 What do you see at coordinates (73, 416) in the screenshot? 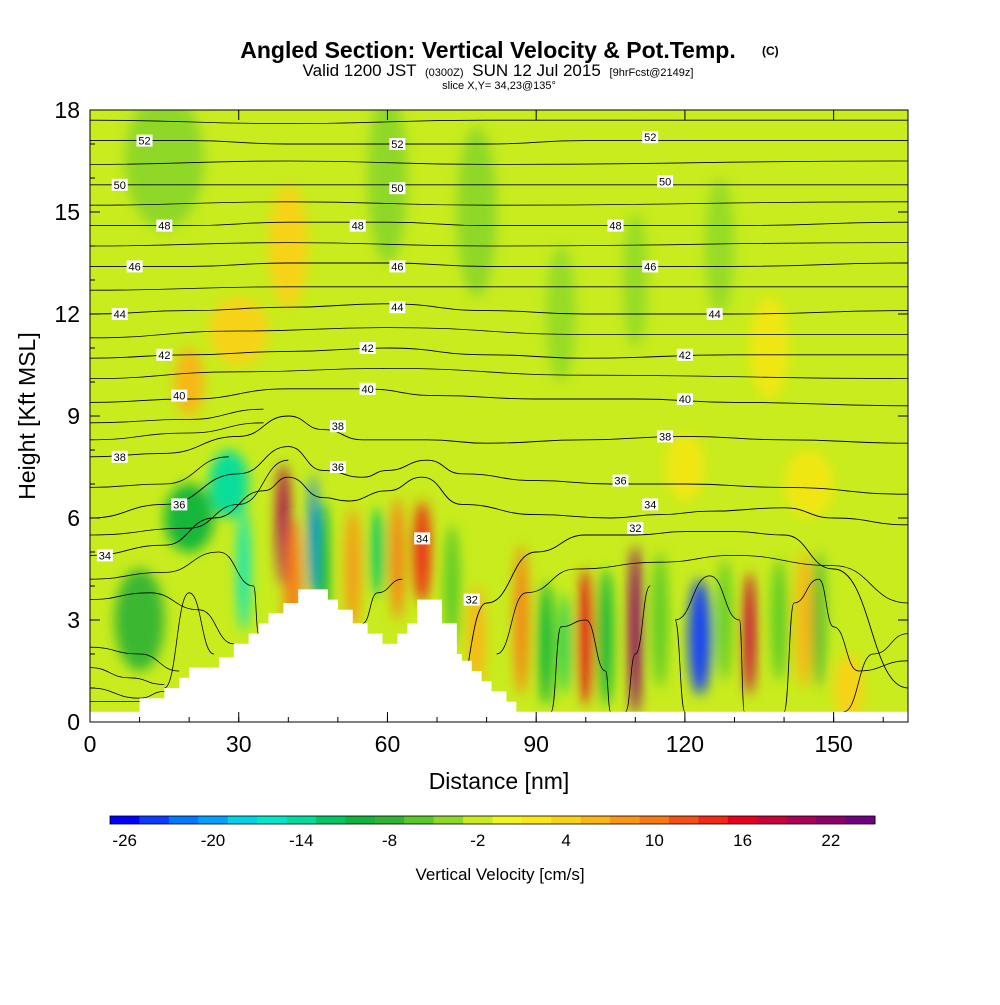
I see `y-tick-label: 9` at bounding box center [73, 416].